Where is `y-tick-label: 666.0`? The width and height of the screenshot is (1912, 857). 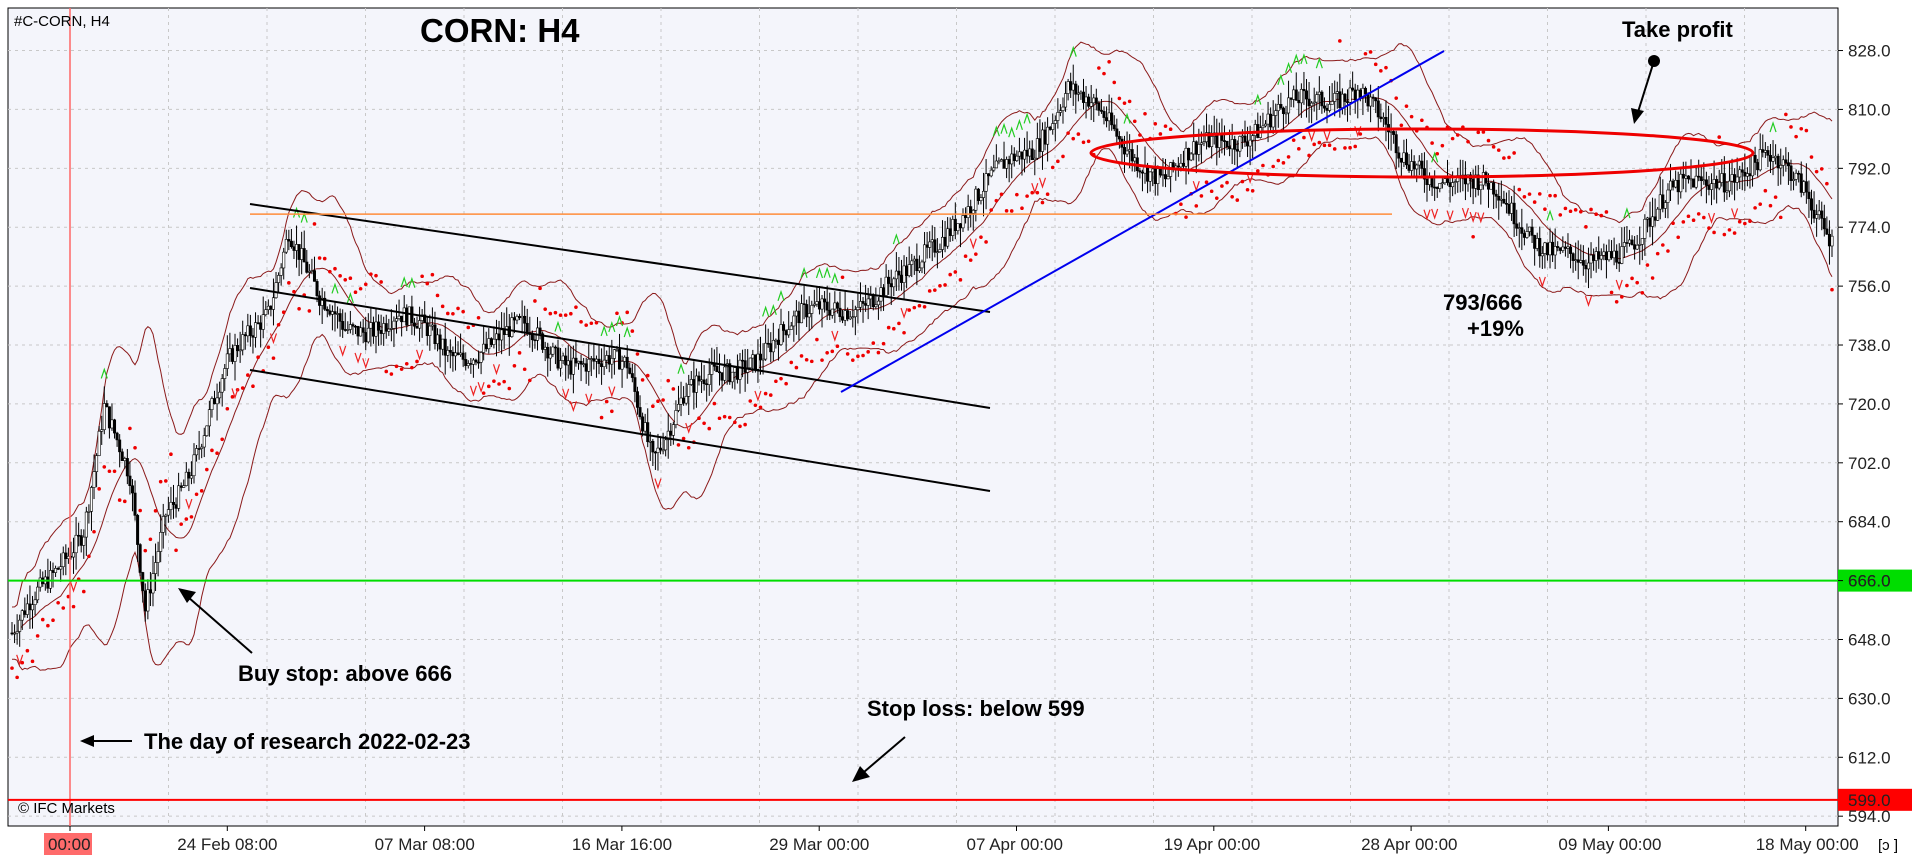 y-tick-label: 666.0 is located at coordinates (1869, 581).